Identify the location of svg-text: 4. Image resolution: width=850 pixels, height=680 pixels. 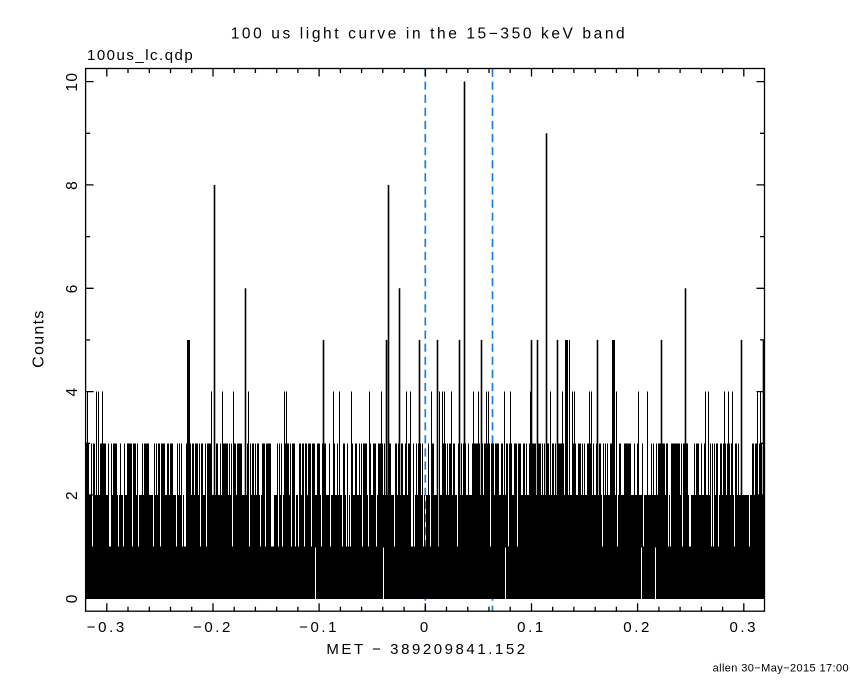
(72, 392).